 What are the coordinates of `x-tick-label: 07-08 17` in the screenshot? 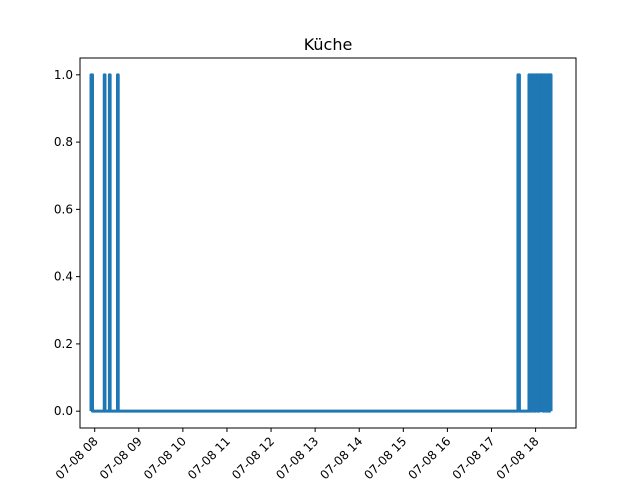 It's located at (474, 457).